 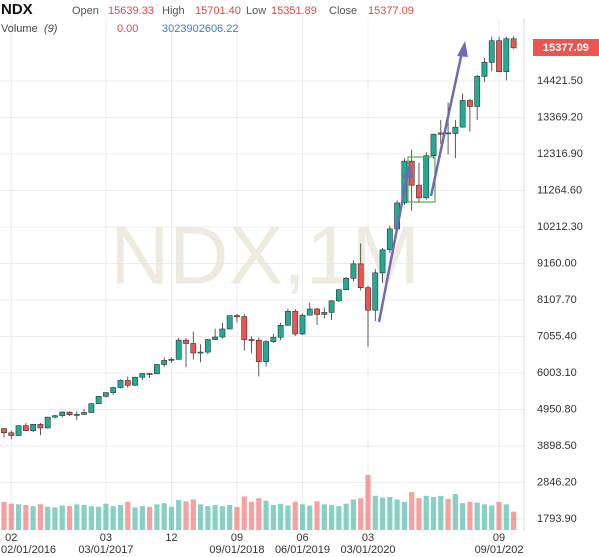 What do you see at coordinates (367, 550) in the screenshot?
I see `x-tick-label: 03/01/2020` at bounding box center [367, 550].